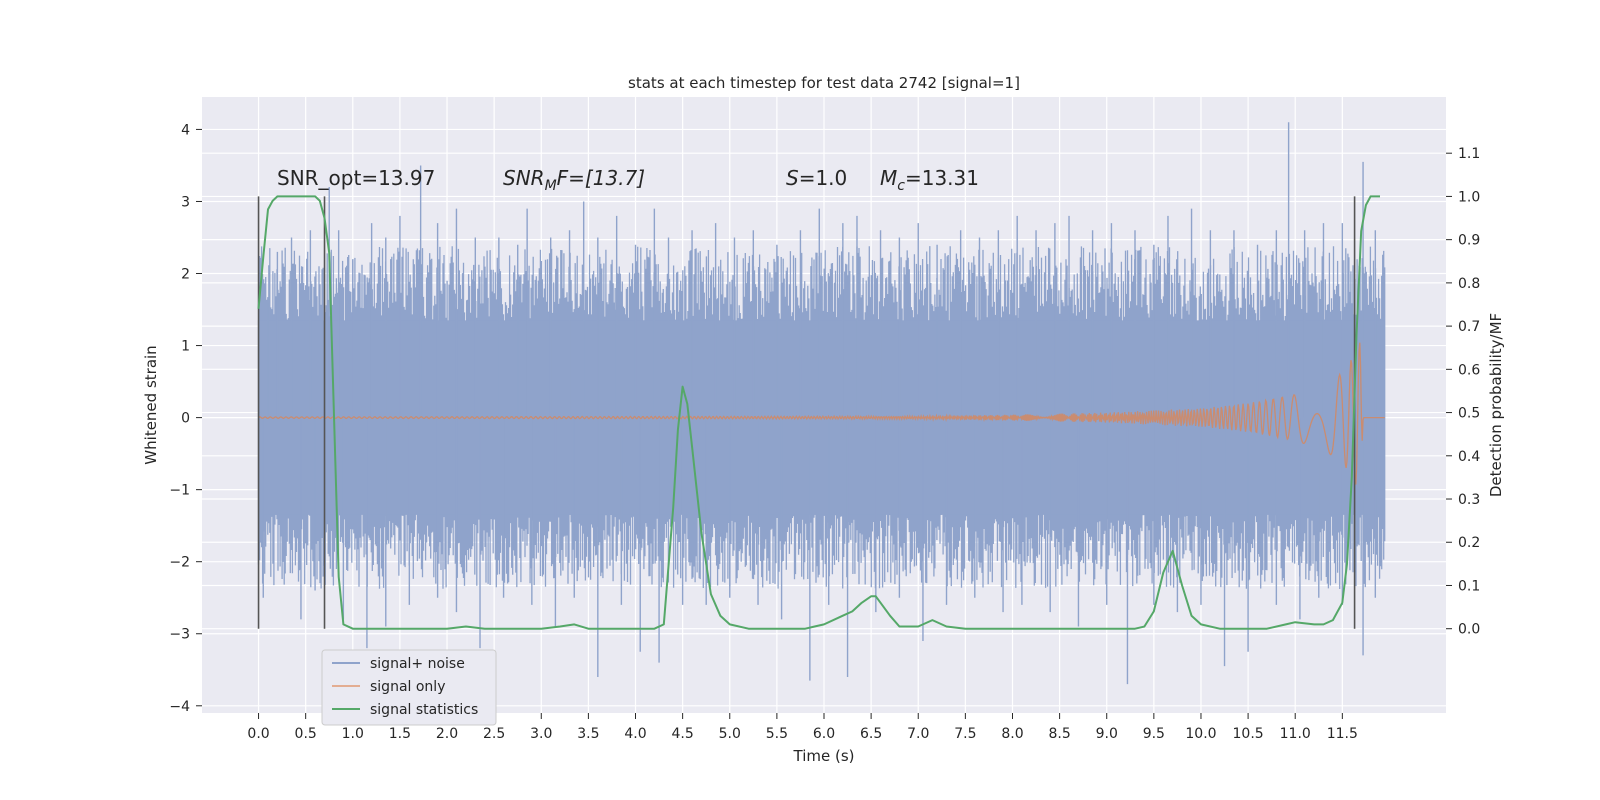  I want to click on x-tick-label: 3.0, so click(541, 734).